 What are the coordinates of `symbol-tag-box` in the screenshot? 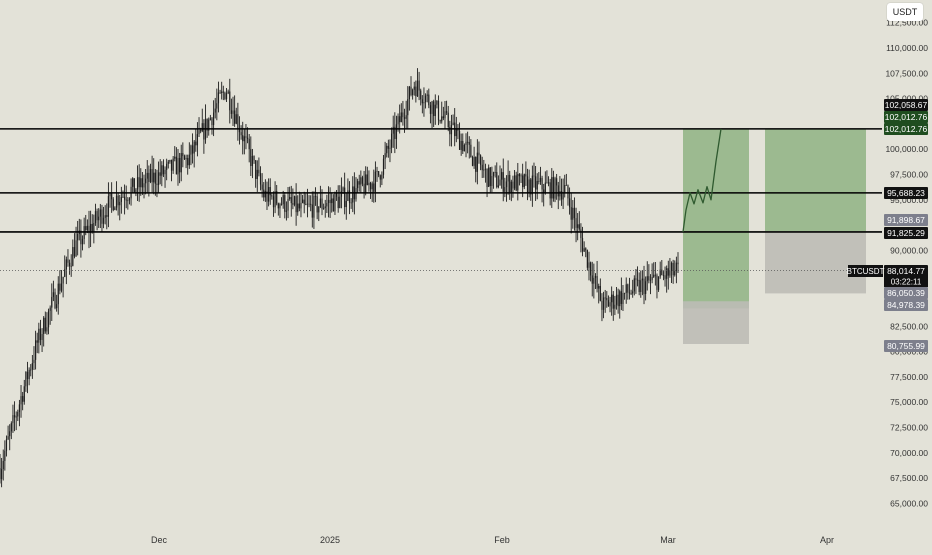 It's located at (865, 271).